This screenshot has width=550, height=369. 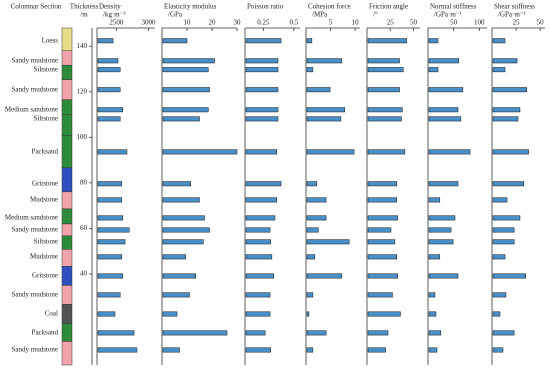 What do you see at coordinates (375, 15) in the screenshot?
I see `panel-unit: /°` at bounding box center [375, 15].